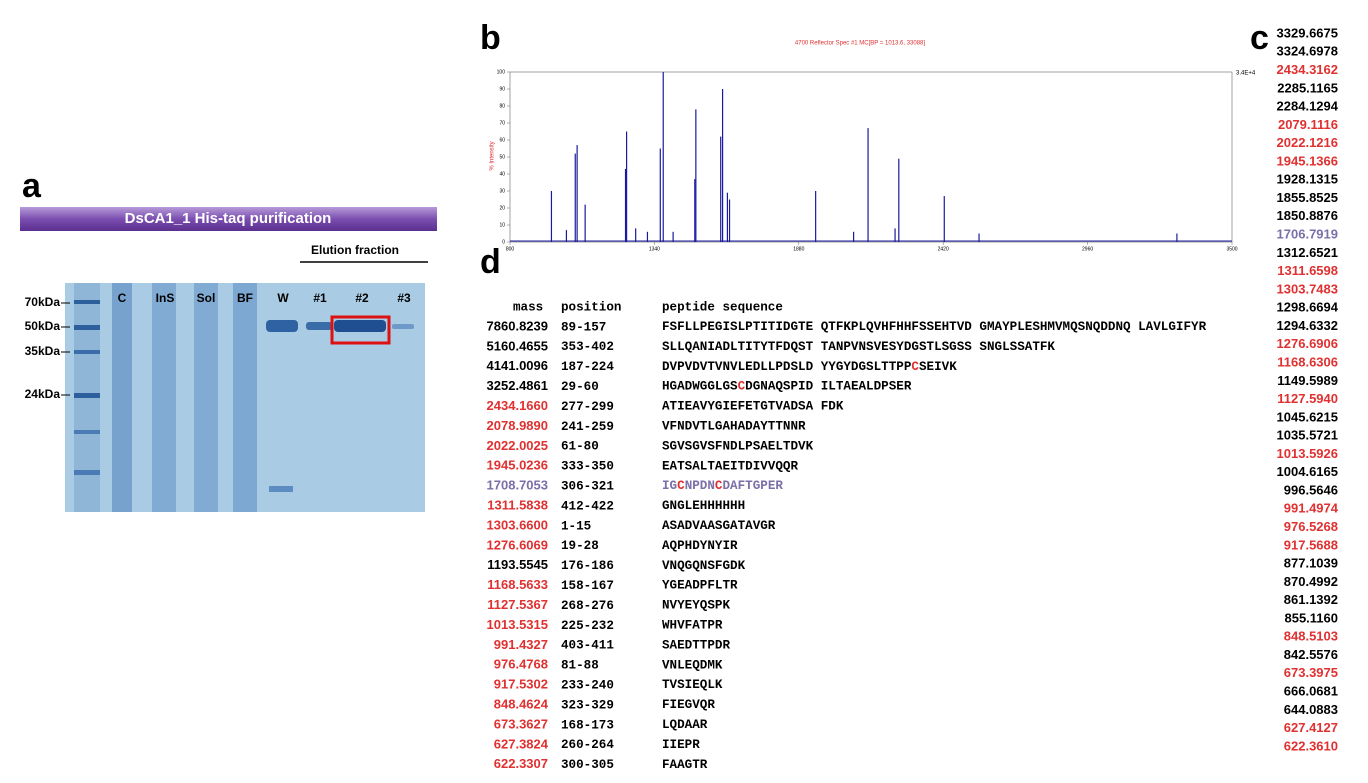 Image resolution: width=1368 pixels, height=783 pixels. What do you see at coordinates (517, 405) in the screenshot?
I see `row-mass: 2434.1660` at bounding box center [517, 405].